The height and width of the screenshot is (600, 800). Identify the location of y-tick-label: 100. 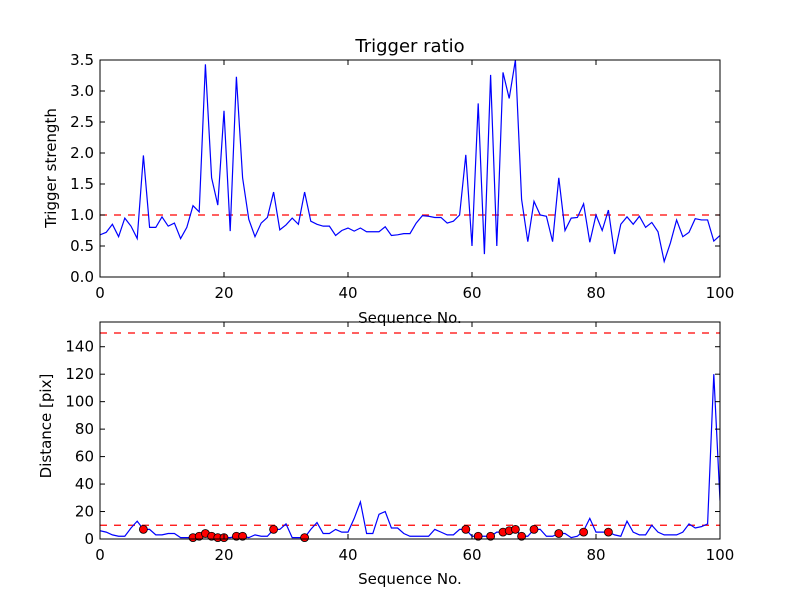
(79, 402).